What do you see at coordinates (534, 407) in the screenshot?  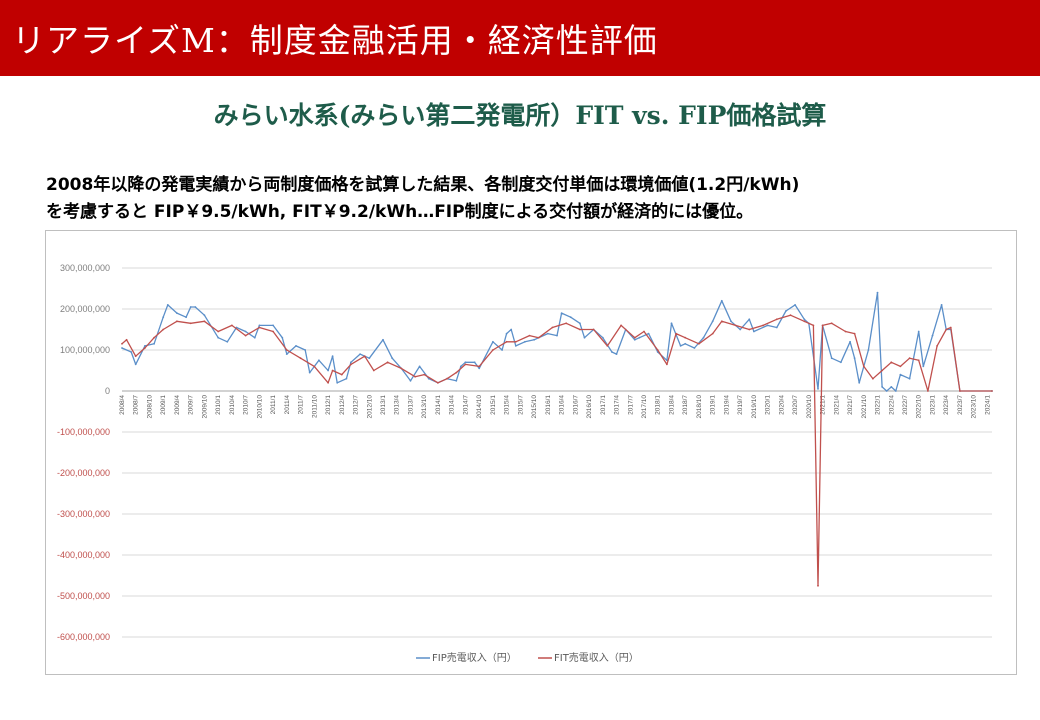 I see `x-tick-label: 2015/10` at bounding box center [534, 407].